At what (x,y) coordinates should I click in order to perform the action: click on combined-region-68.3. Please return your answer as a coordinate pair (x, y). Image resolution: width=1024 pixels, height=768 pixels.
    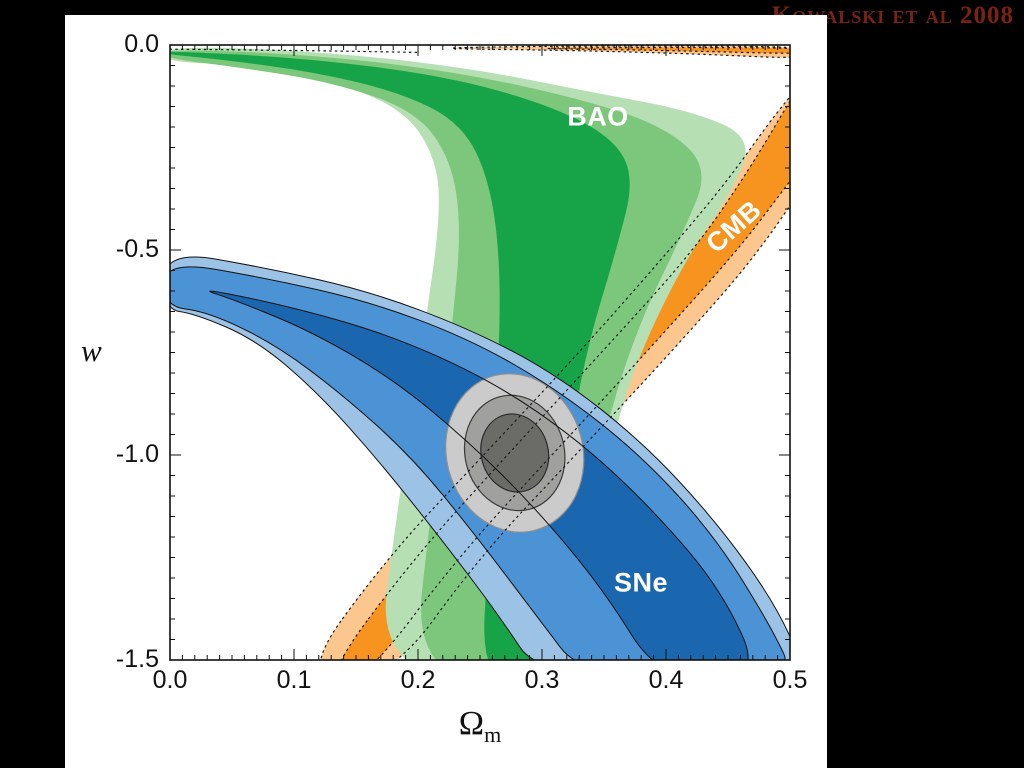
    Looking at the image, I should click on (515, 453).